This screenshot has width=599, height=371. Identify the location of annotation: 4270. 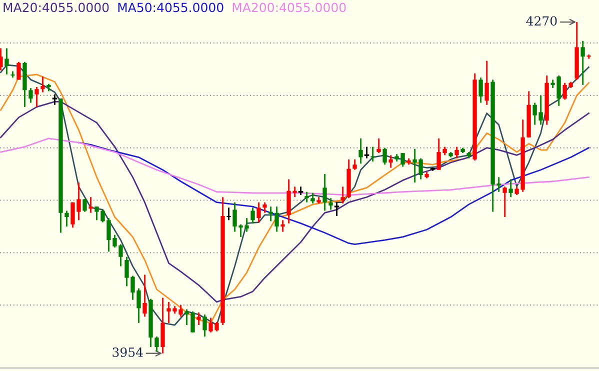
(541, 21).